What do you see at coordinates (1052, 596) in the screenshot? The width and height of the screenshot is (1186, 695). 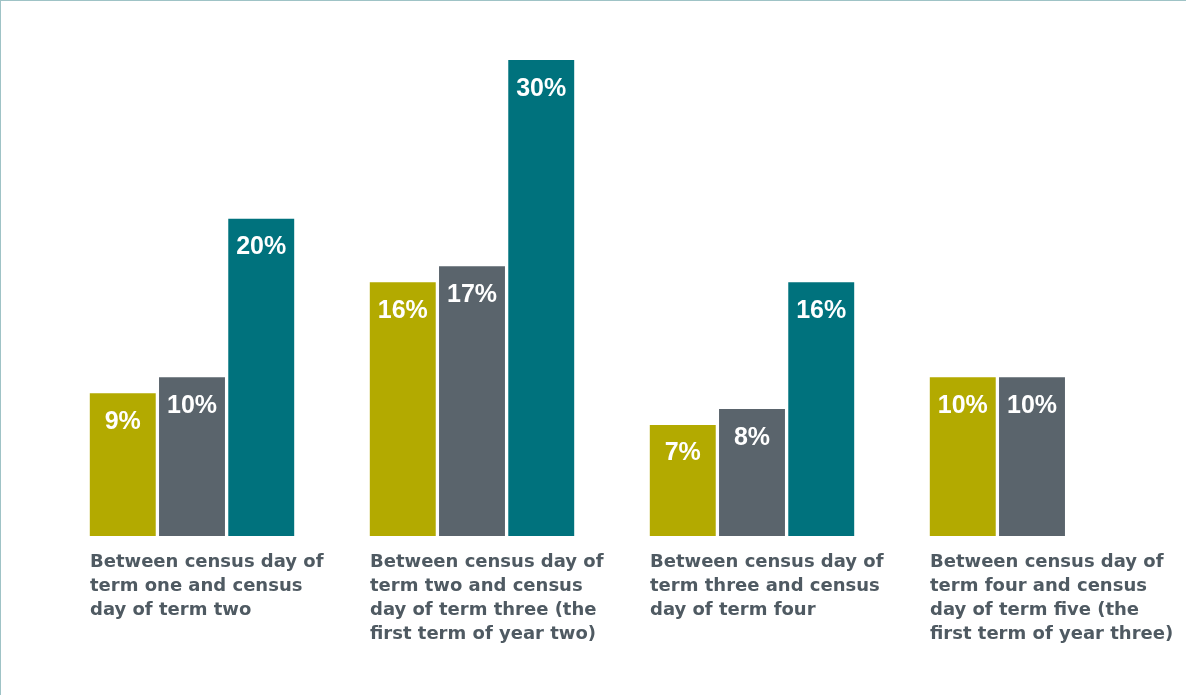 I see `x-tick-label: Between census day of term four and census day of term five (the first term of year three)` at bounding box center [1052, 596].